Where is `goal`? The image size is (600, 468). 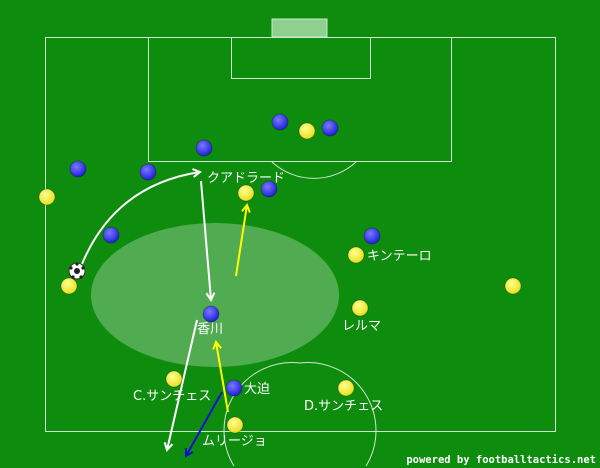 goal is located at coordinates (299, 28).